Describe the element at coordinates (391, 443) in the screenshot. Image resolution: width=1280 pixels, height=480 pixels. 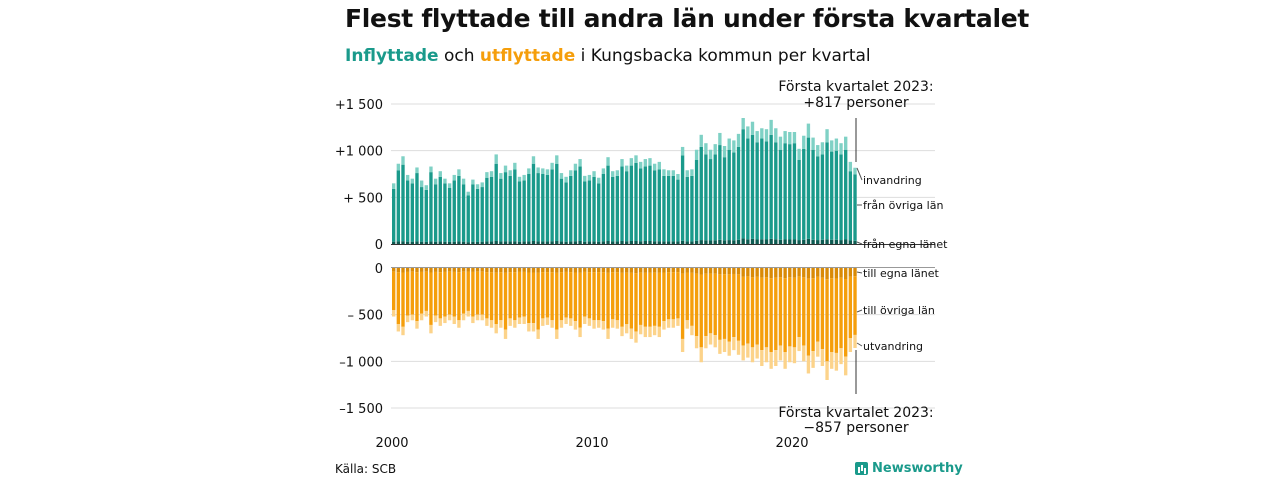
I see `x-tick: 2000` at that location.